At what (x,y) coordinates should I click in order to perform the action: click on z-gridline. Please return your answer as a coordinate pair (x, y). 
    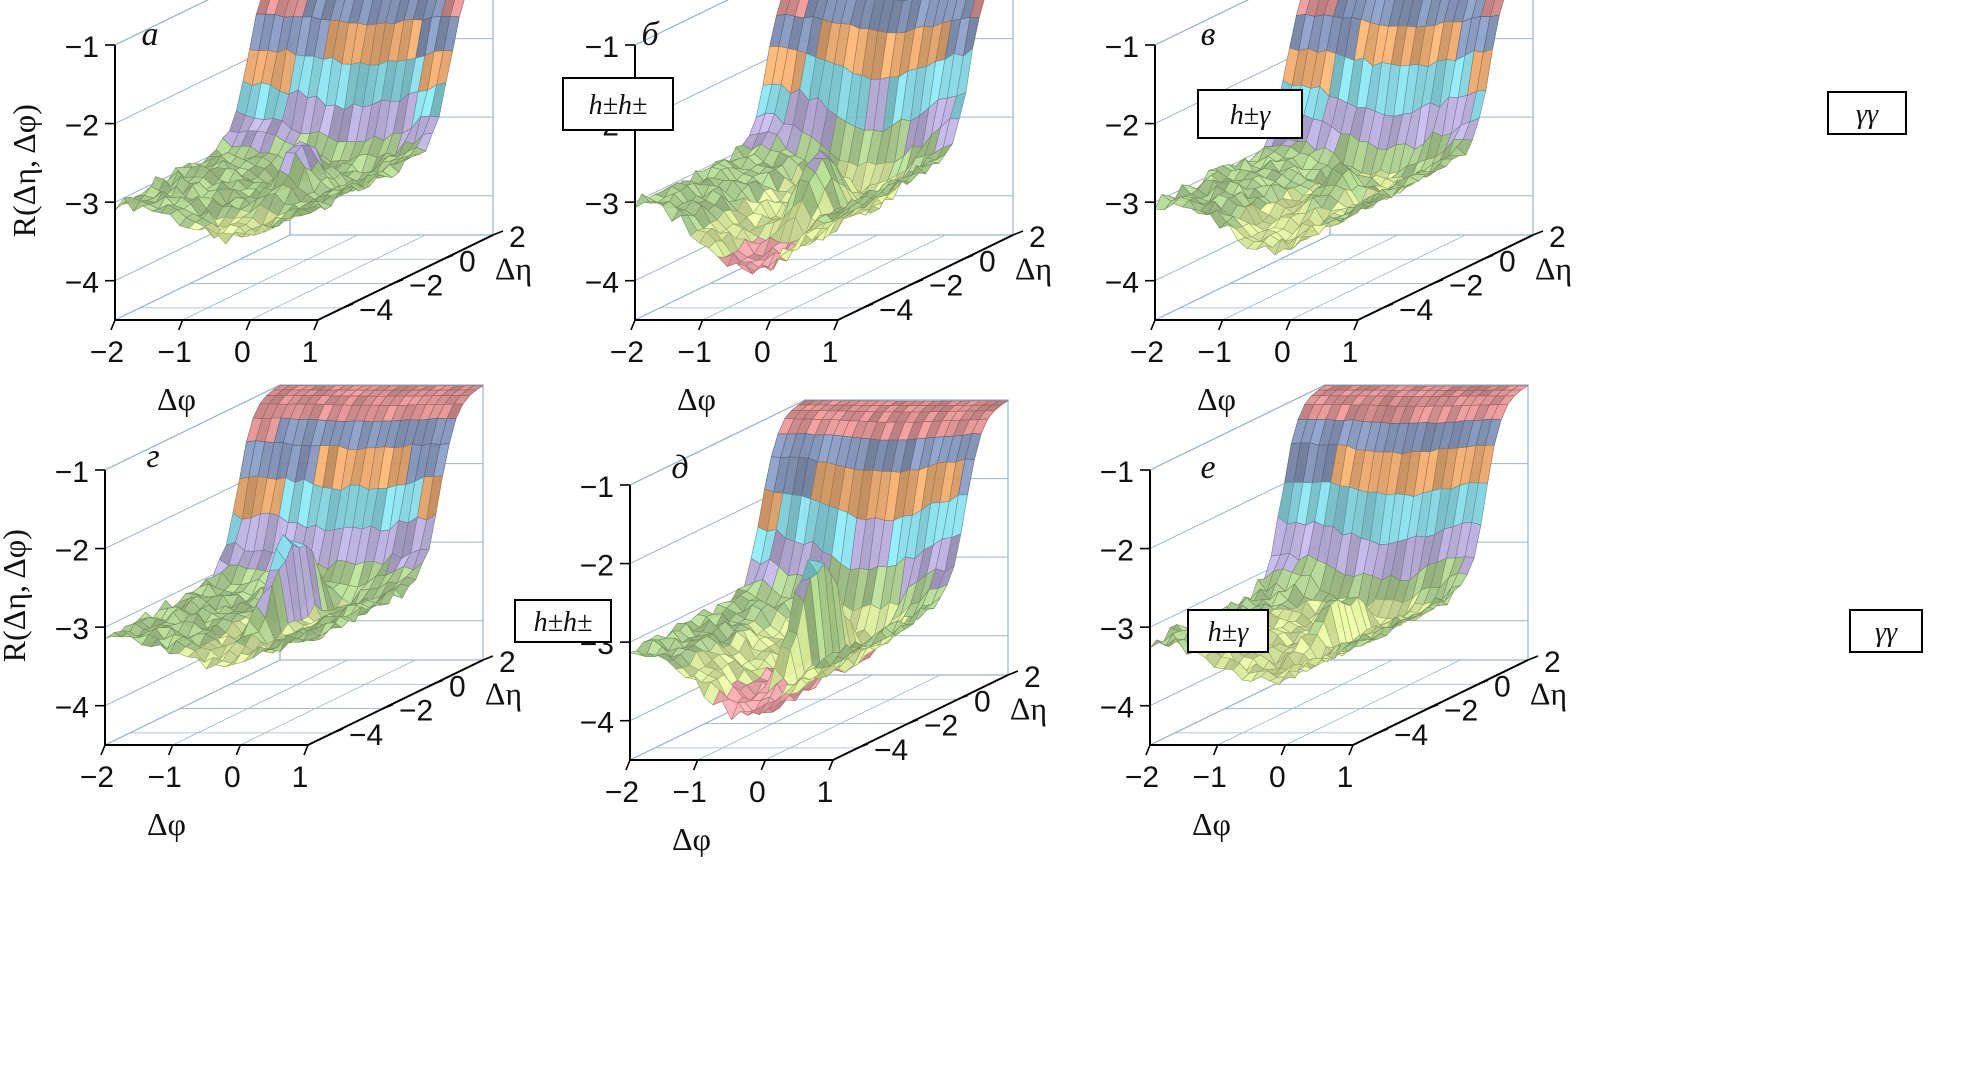
    Looking at the image, I should click on (1201, 23).